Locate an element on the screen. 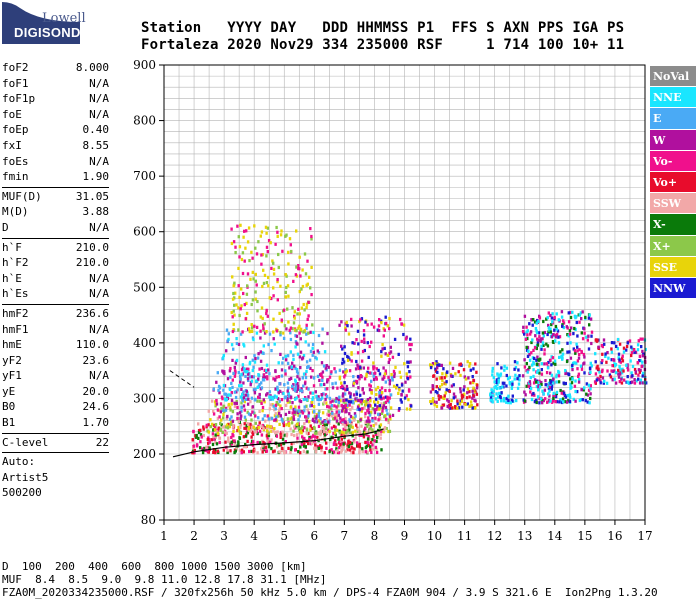 The image size is (700, 600). x-tick-label: 1 is located at coordinates (164, 536).